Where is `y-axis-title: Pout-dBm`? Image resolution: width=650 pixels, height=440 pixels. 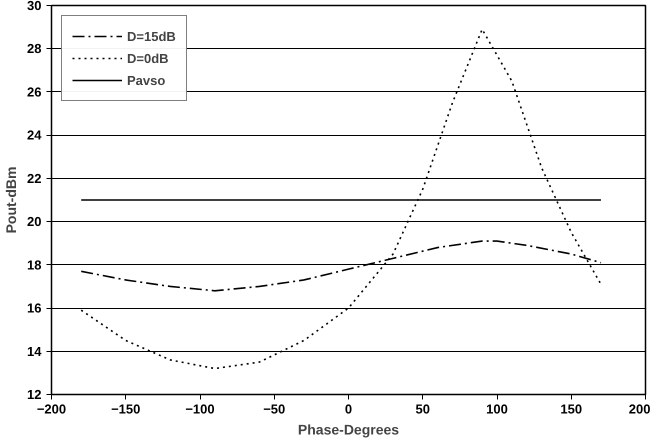
y-axis-title: Pout-dBm is located at coordinates (11, 200).